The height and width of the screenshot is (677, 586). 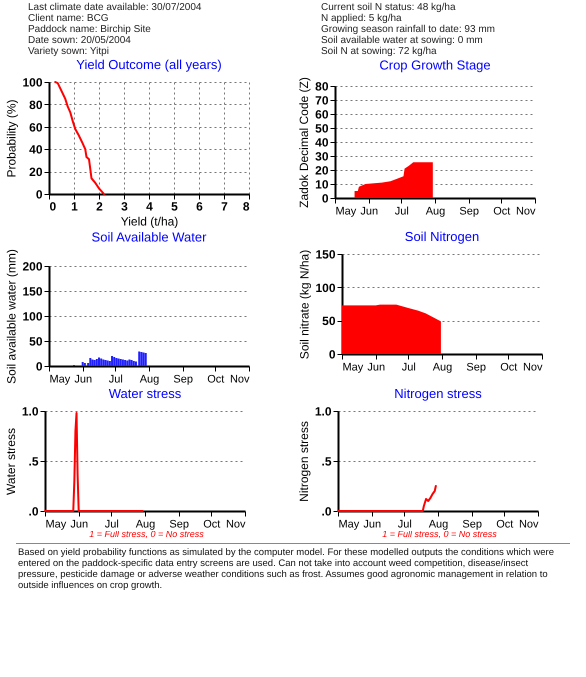 I want to click on y-tick-label: 70, so click(x=322, y=101).